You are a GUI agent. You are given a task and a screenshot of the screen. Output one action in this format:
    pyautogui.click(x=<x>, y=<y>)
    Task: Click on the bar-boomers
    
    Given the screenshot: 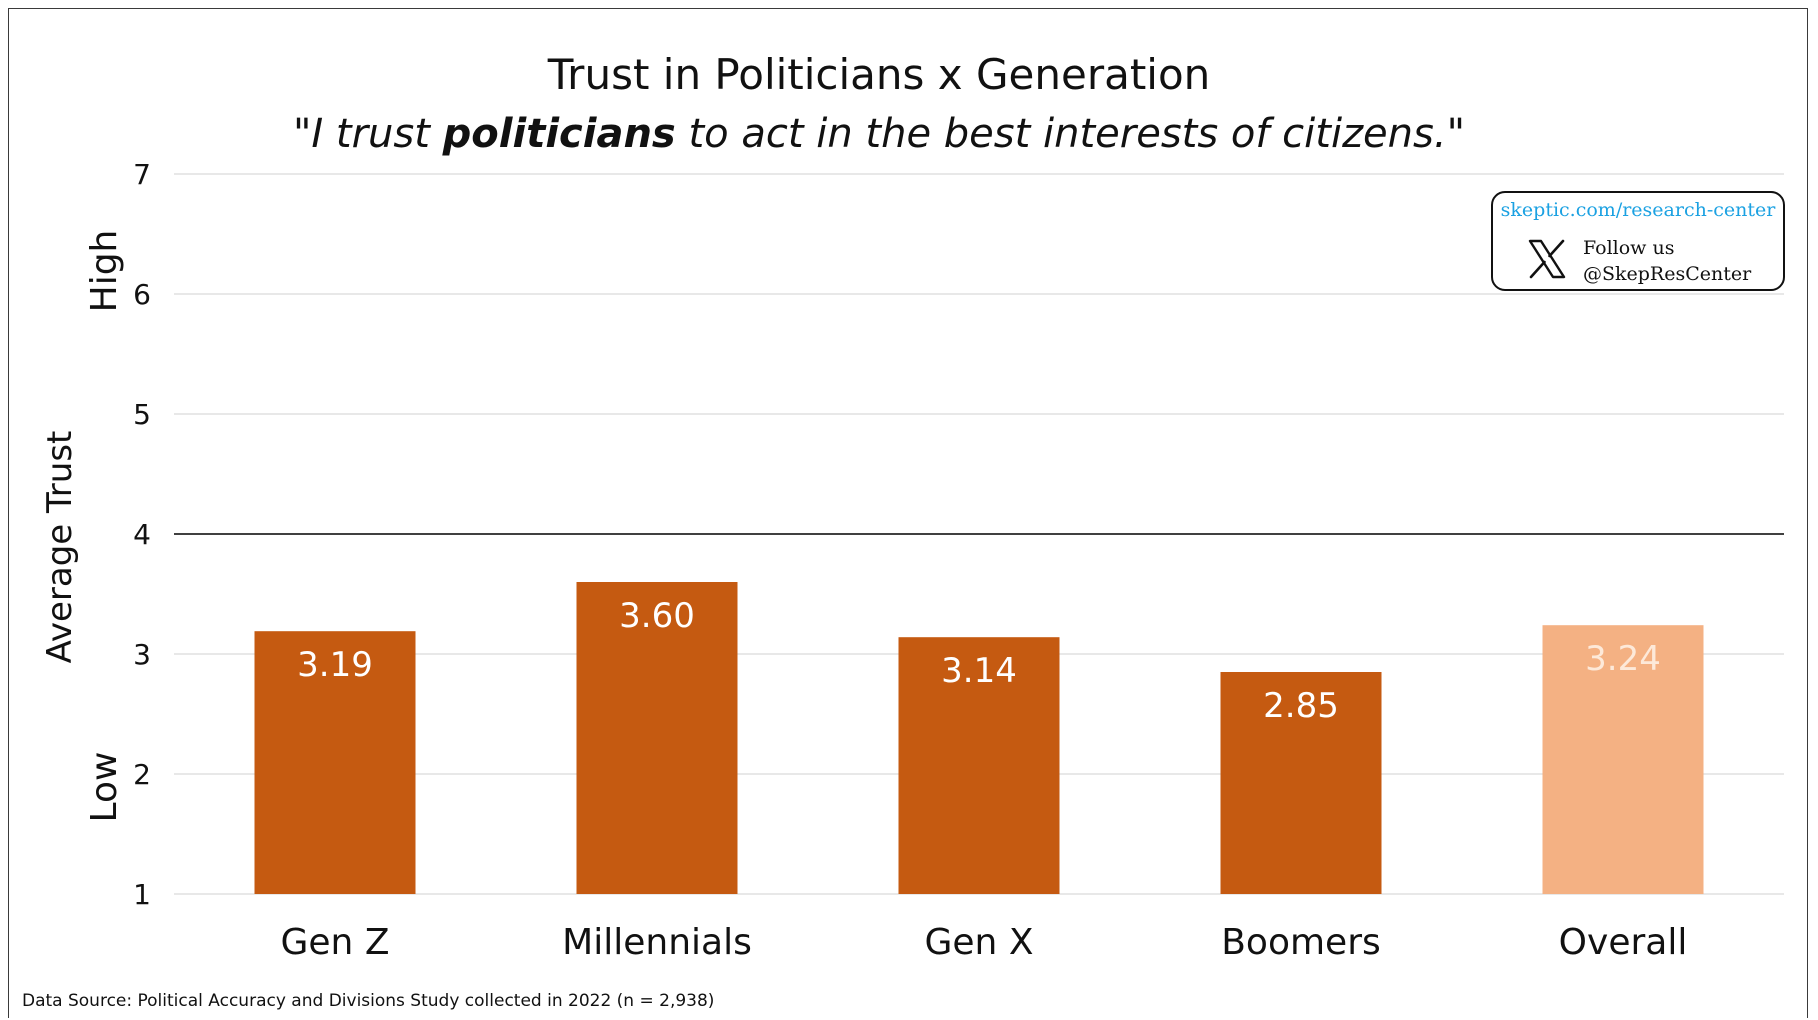 What is the action you would take?
    pyautogui.click(x=1301, y=783)
    